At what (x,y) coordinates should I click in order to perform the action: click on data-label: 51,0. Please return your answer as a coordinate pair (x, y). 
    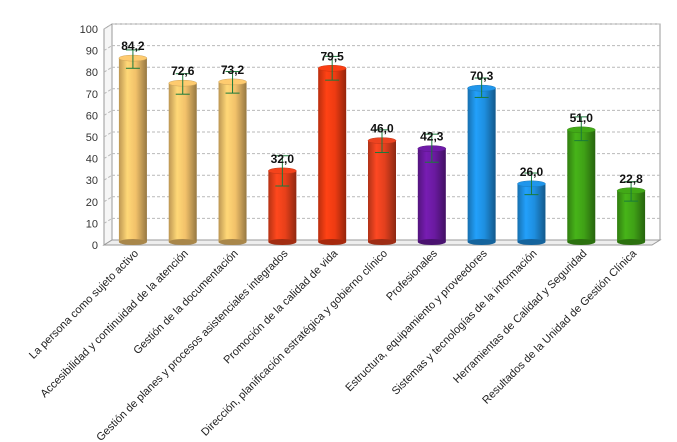
    Looking at the image, I should click on (582, 118).